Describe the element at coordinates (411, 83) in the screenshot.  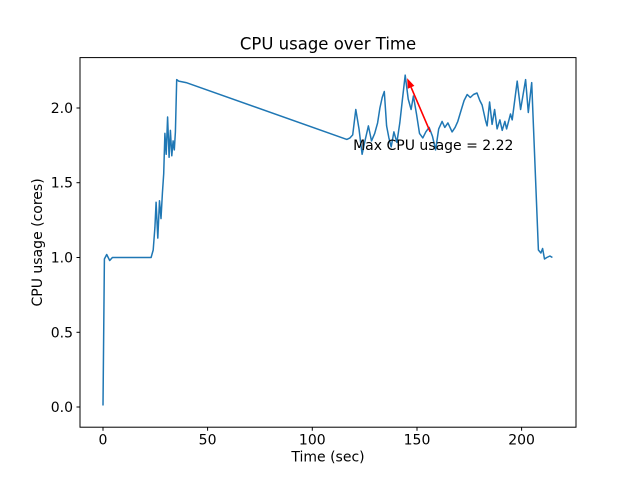
I see `annotation-arrowhead` at that location.